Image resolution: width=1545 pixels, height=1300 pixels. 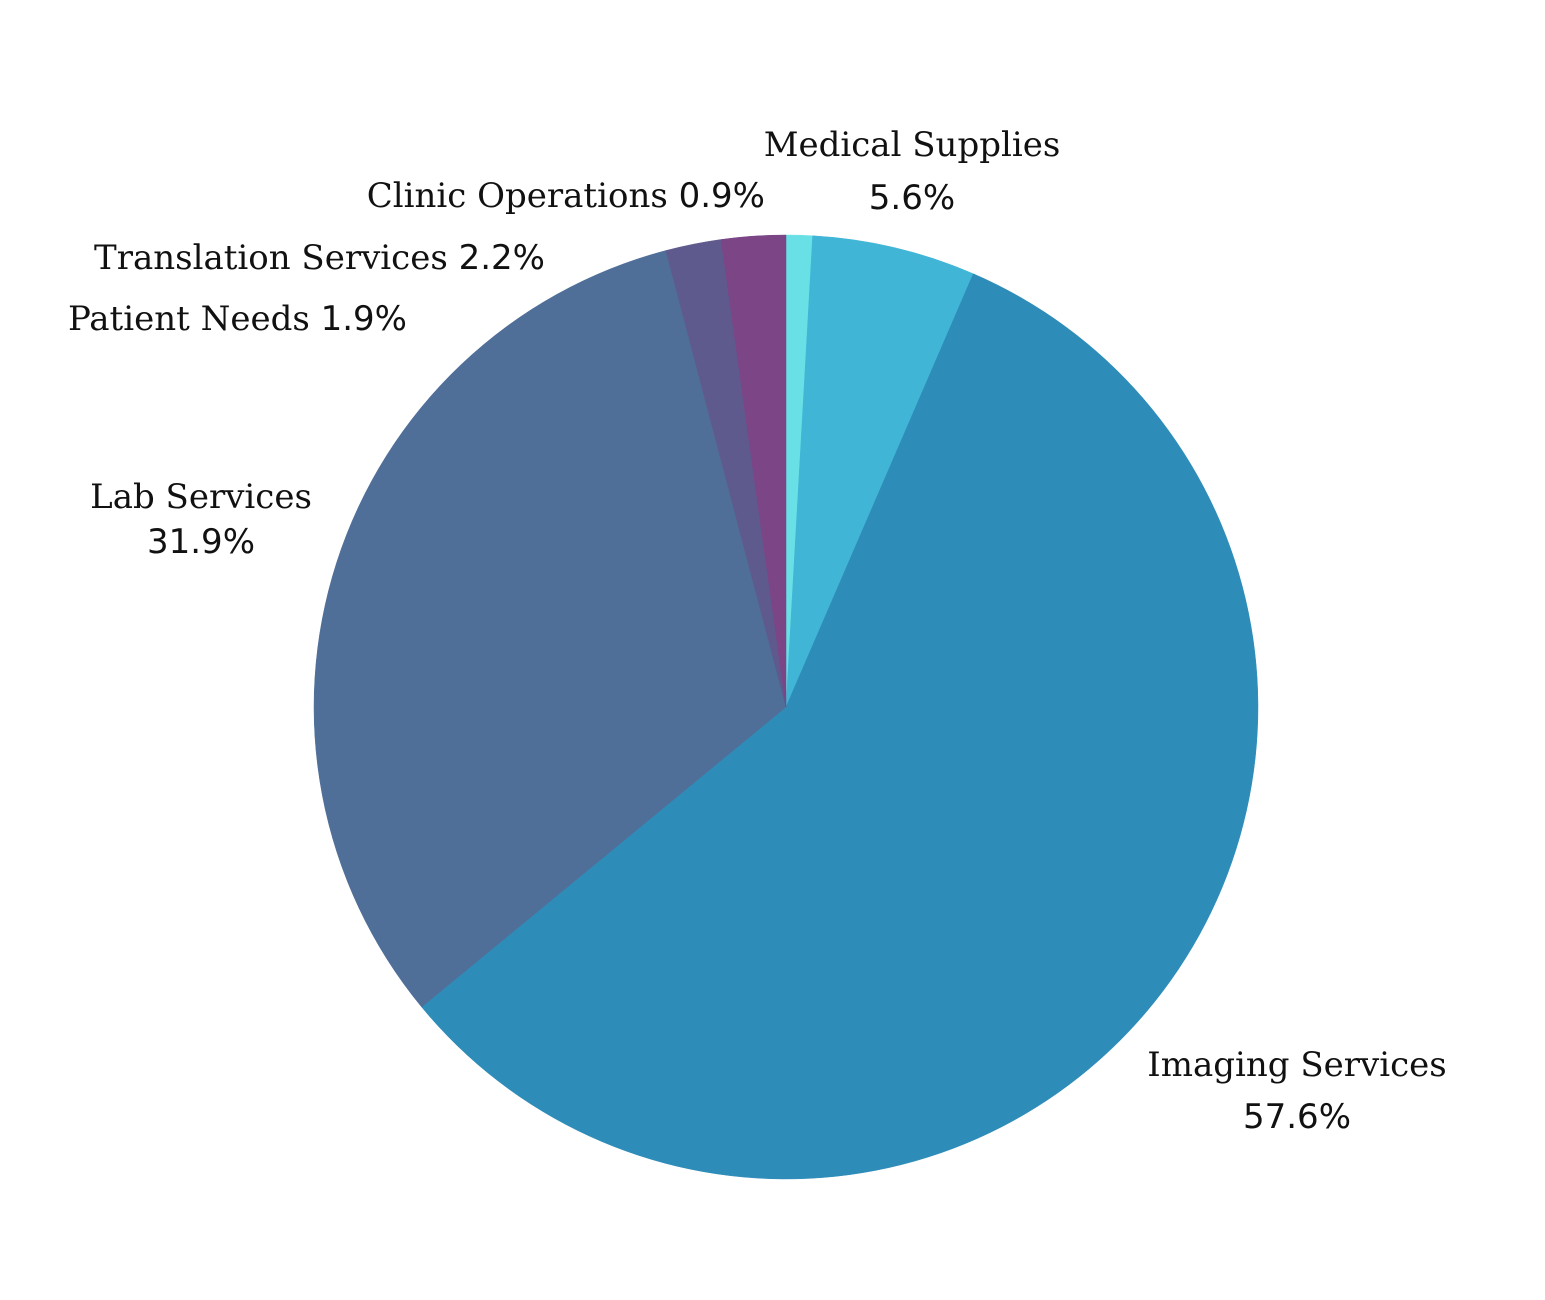 I want to click on label-lab-services: Lab Services, so click(x=201, y=497).